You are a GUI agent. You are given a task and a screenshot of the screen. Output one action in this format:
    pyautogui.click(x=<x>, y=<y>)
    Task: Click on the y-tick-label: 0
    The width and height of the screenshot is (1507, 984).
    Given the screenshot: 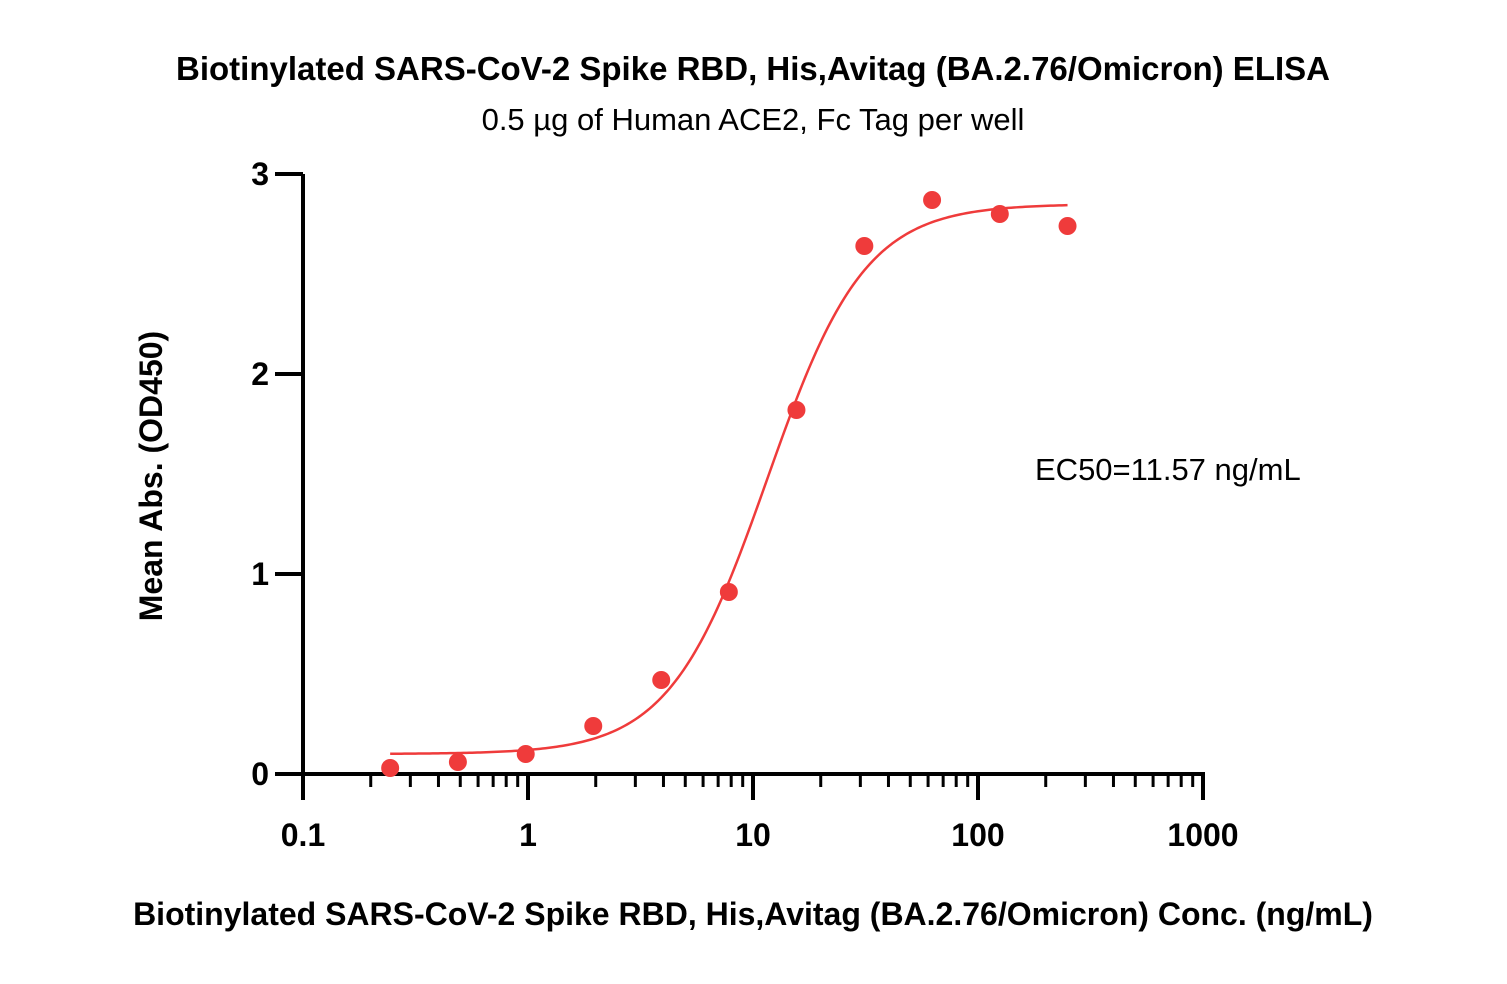 What is the action you would take?
    pyautogui.click(x=260, y=774)
    